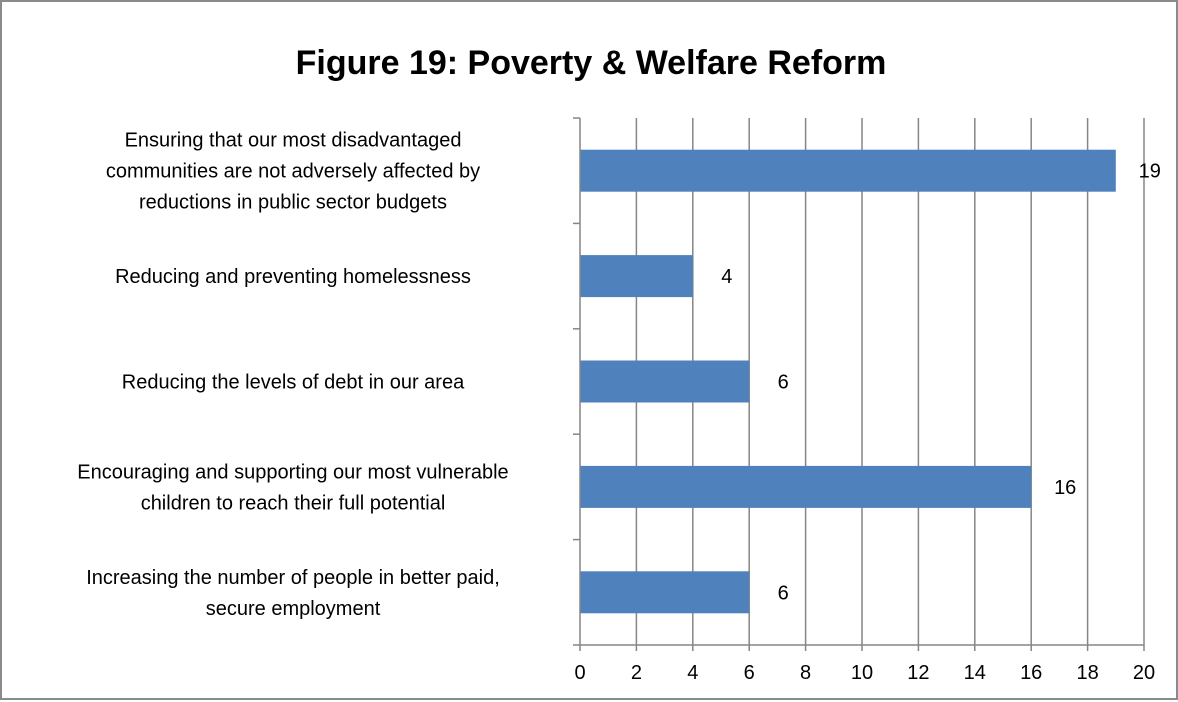 This screenshot has width=1178, height=702. What do you see at coordinates (591, 63) in the screenshot?
I see `chart-title: Figure 19: Poverty & Welfare Reform` at bounding box center [591, 63].